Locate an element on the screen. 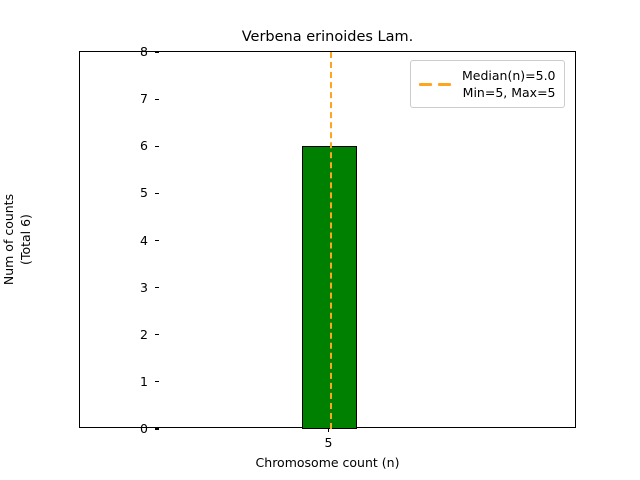  legend-label-median: Median(n)=5.0 is located at coordinates (509, 75).